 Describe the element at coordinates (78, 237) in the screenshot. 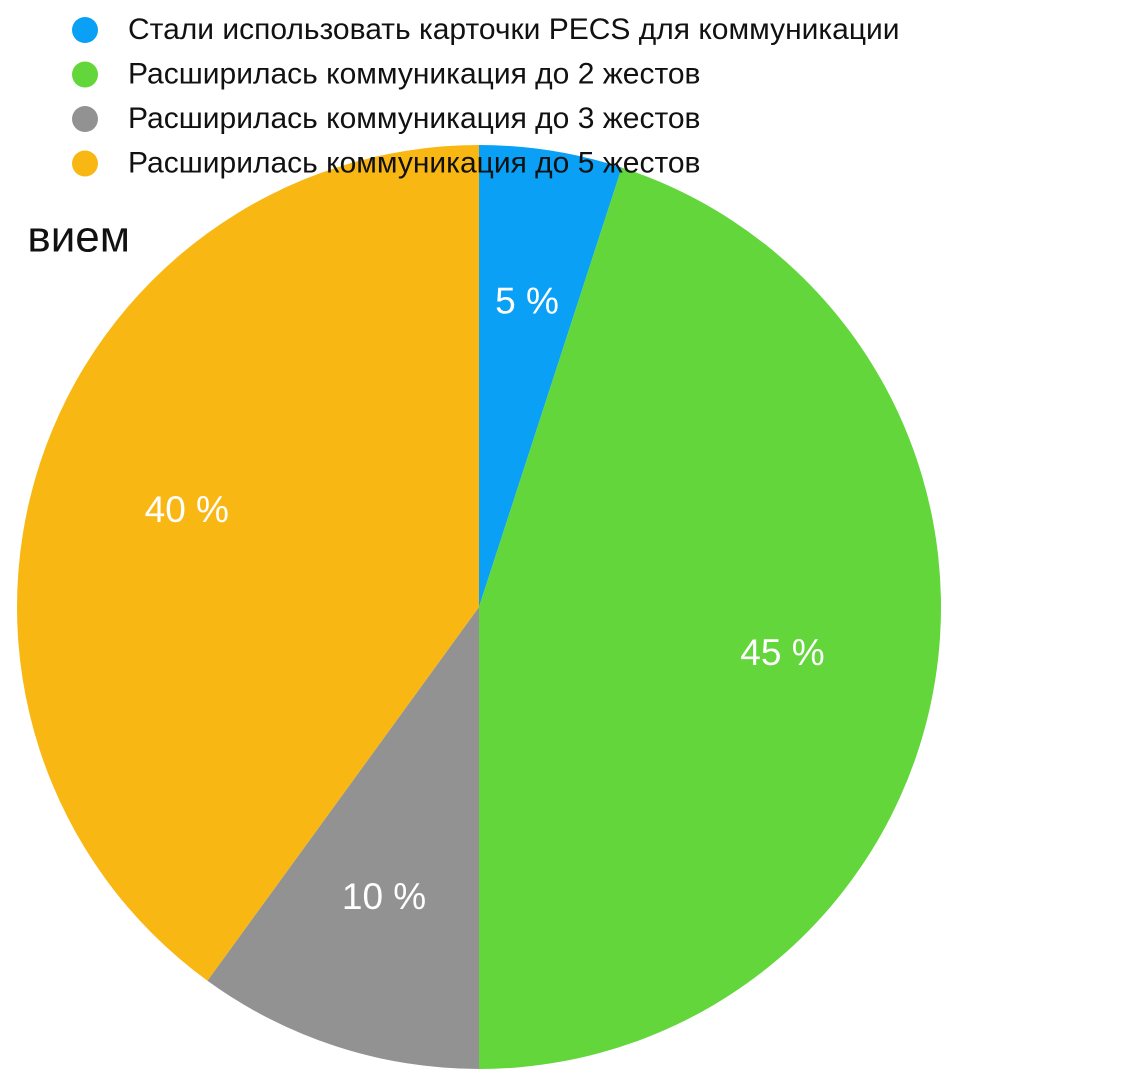

I see `annotation: вием` at that location.